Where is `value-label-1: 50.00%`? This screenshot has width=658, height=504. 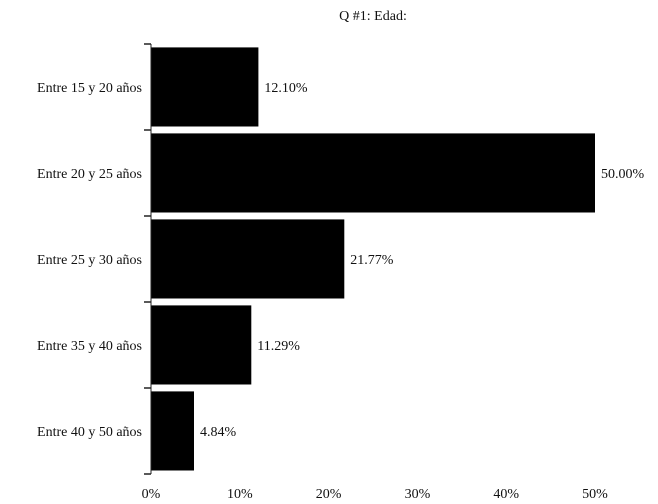 value-label-1: 50.00% is located at coordinates (623, 174).